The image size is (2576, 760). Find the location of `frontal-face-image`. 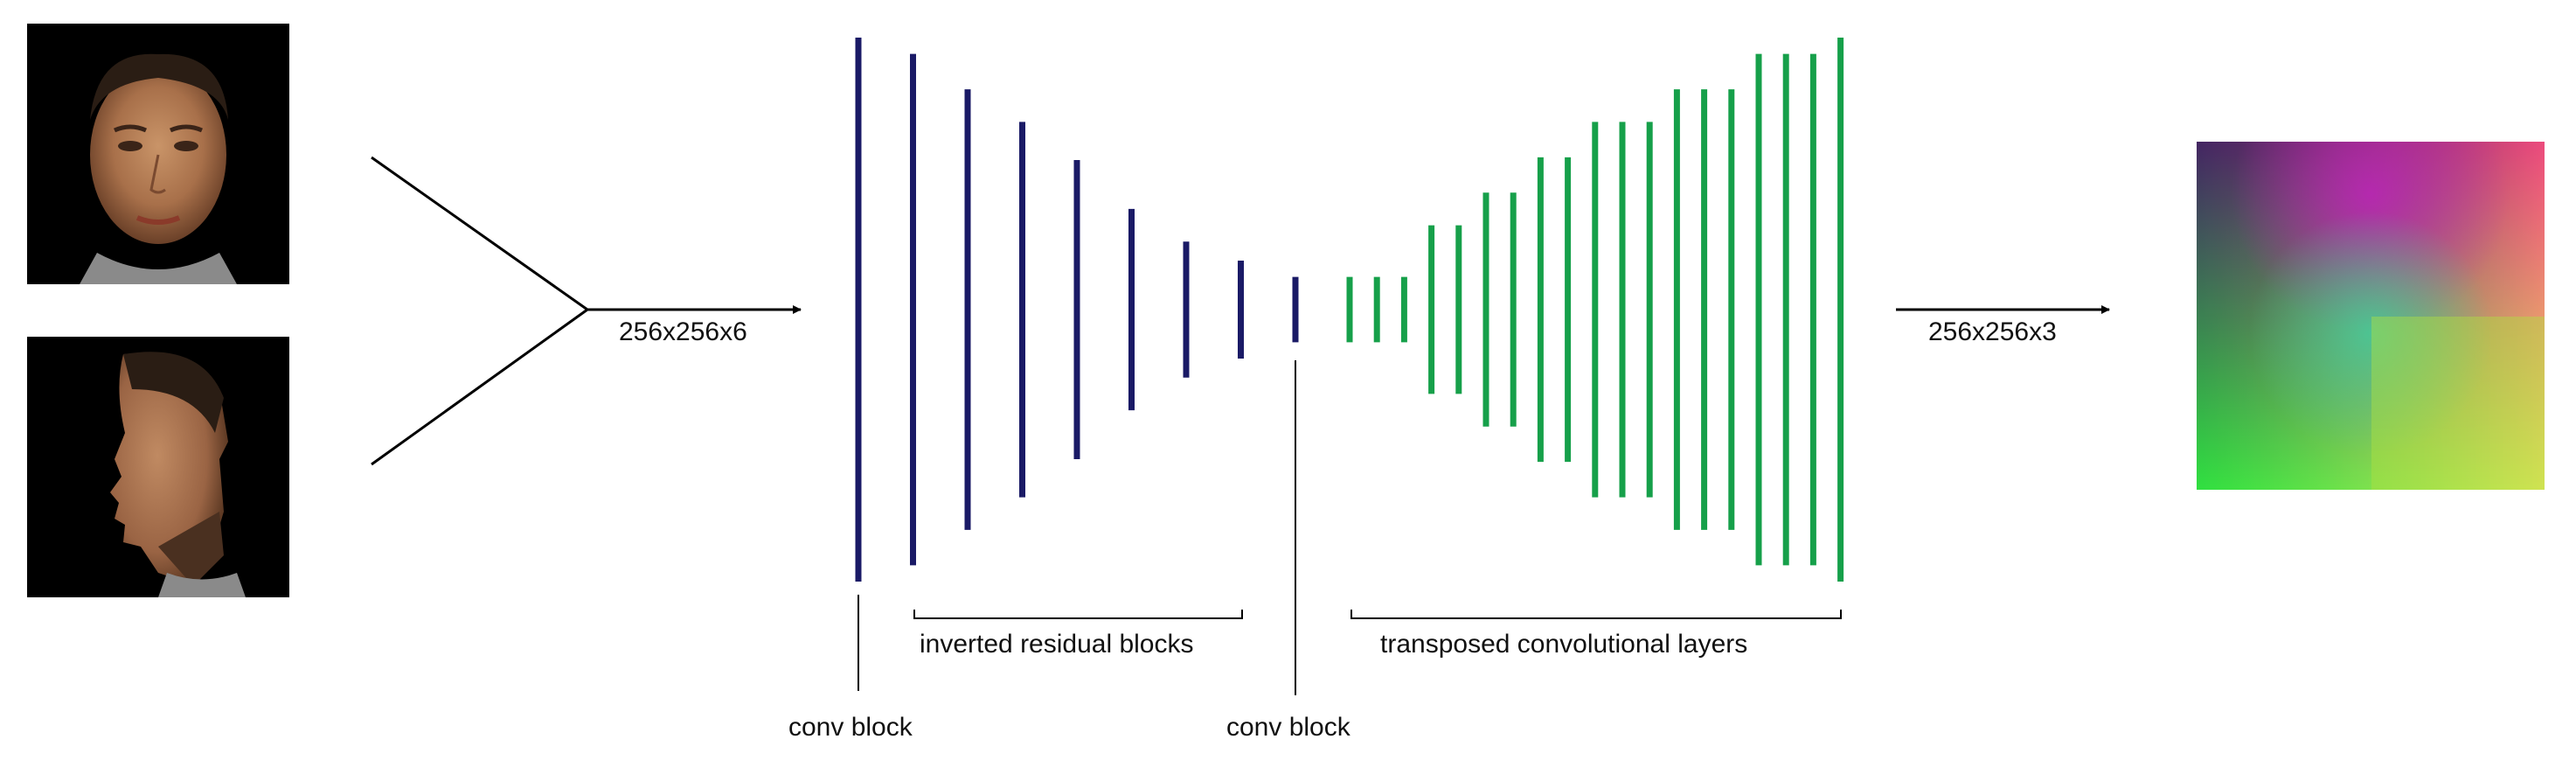

frontal-face-image is located at coordinates (158, 154).